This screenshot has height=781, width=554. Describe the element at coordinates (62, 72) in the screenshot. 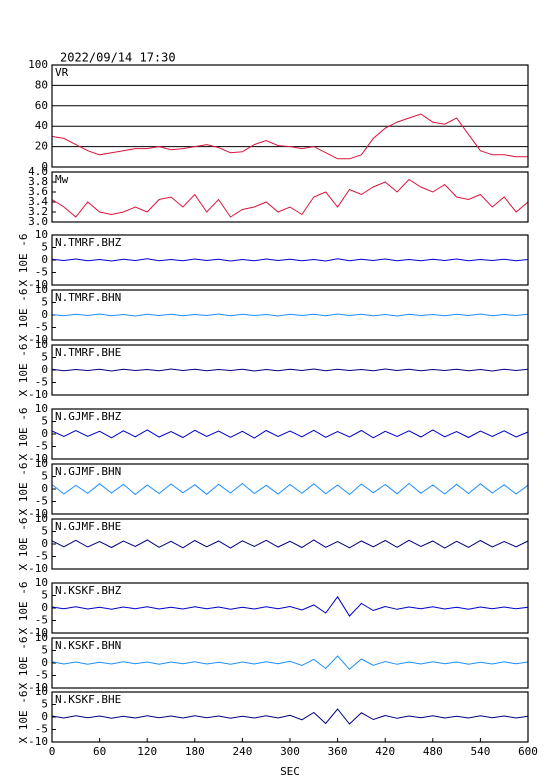

I see `panel-label: VR` at that location.